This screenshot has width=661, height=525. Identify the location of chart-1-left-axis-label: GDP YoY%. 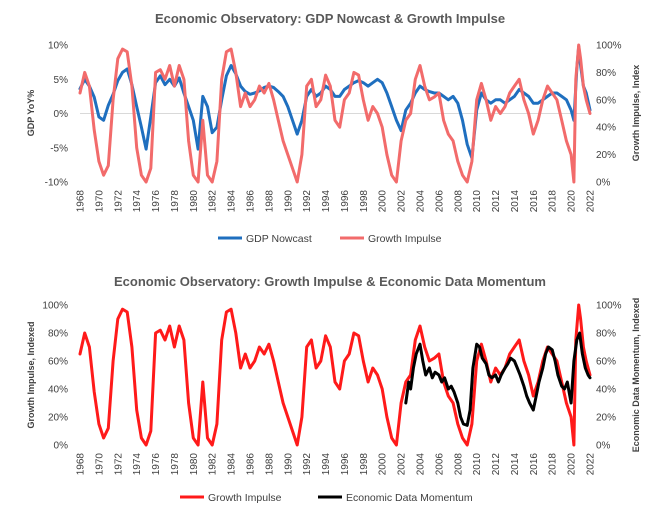
(31, 113).